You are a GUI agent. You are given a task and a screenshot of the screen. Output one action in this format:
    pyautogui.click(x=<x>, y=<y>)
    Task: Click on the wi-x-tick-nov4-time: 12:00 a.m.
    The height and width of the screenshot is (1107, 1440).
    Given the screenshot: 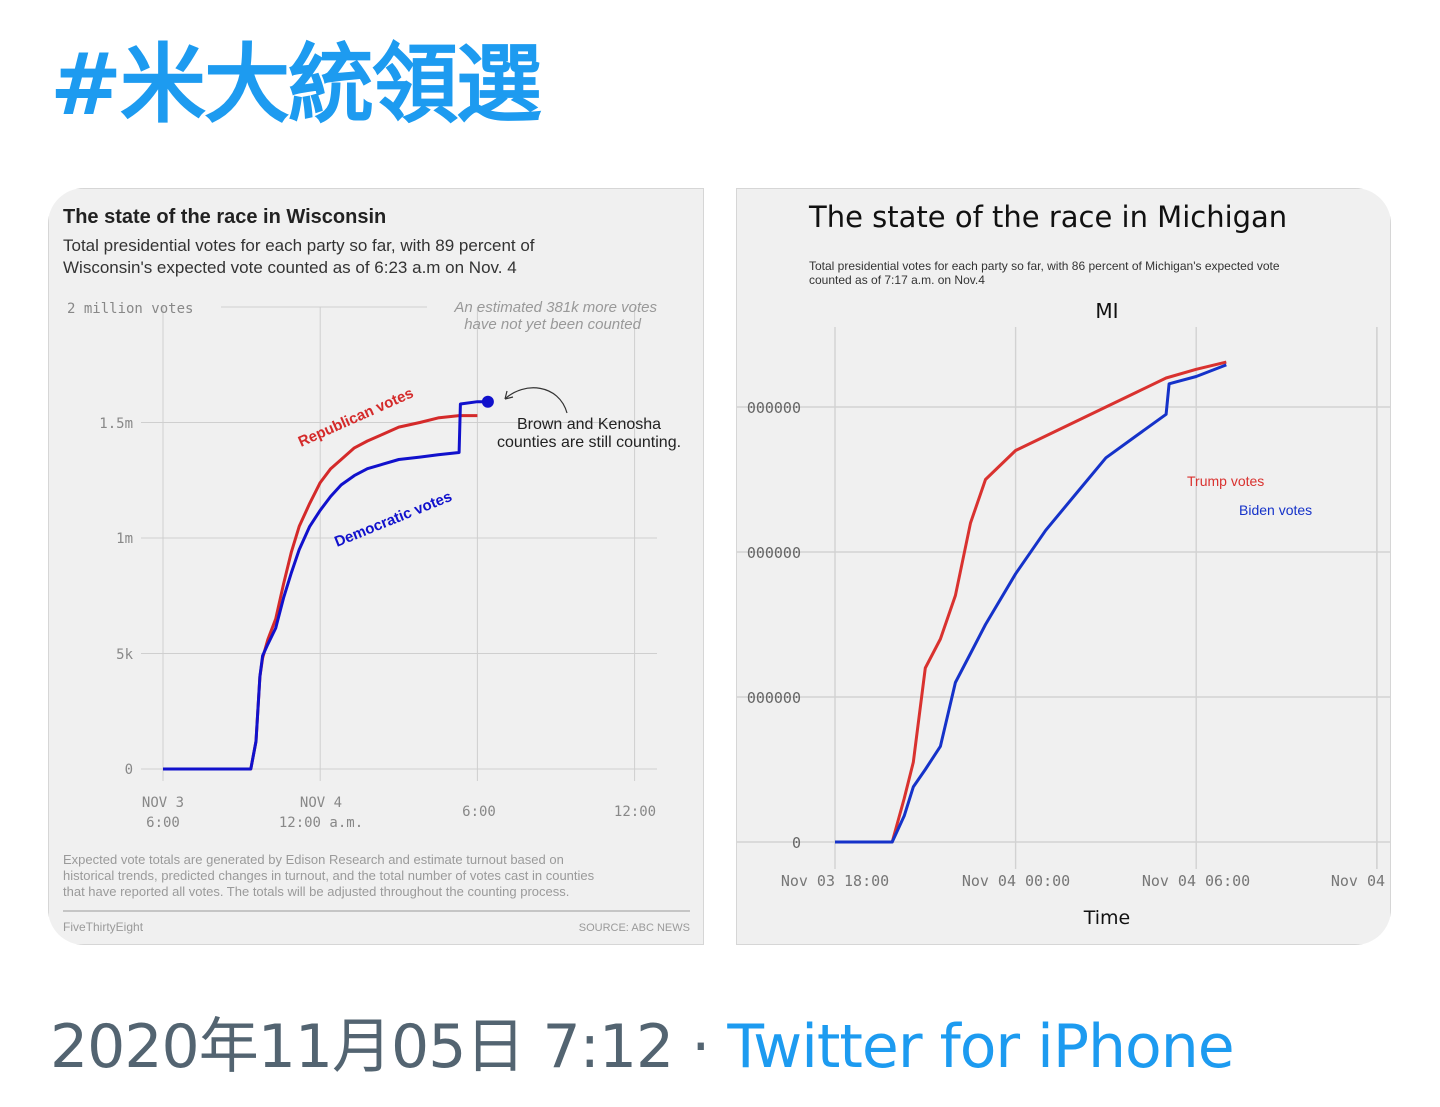 What is the action you would take?
    pyautogui.click(x=321, y=823)
    